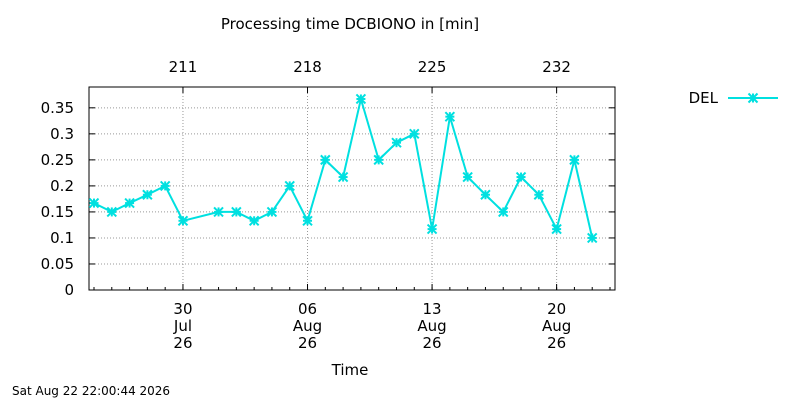  I want to click on x-tick-label: 20, so click(556, 309).